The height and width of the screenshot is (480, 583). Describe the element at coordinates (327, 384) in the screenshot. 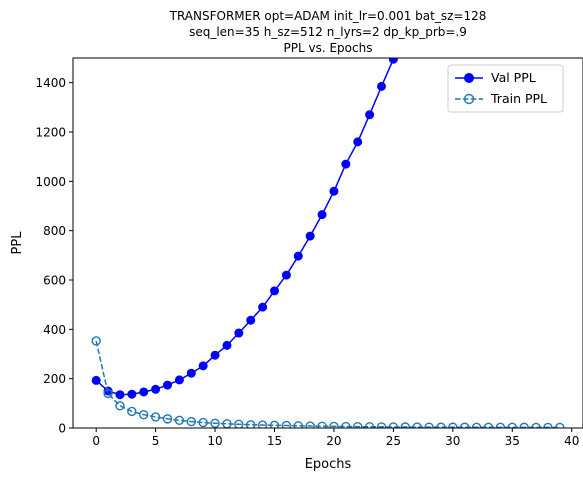

I see `series-line-train-ppl` at that location.